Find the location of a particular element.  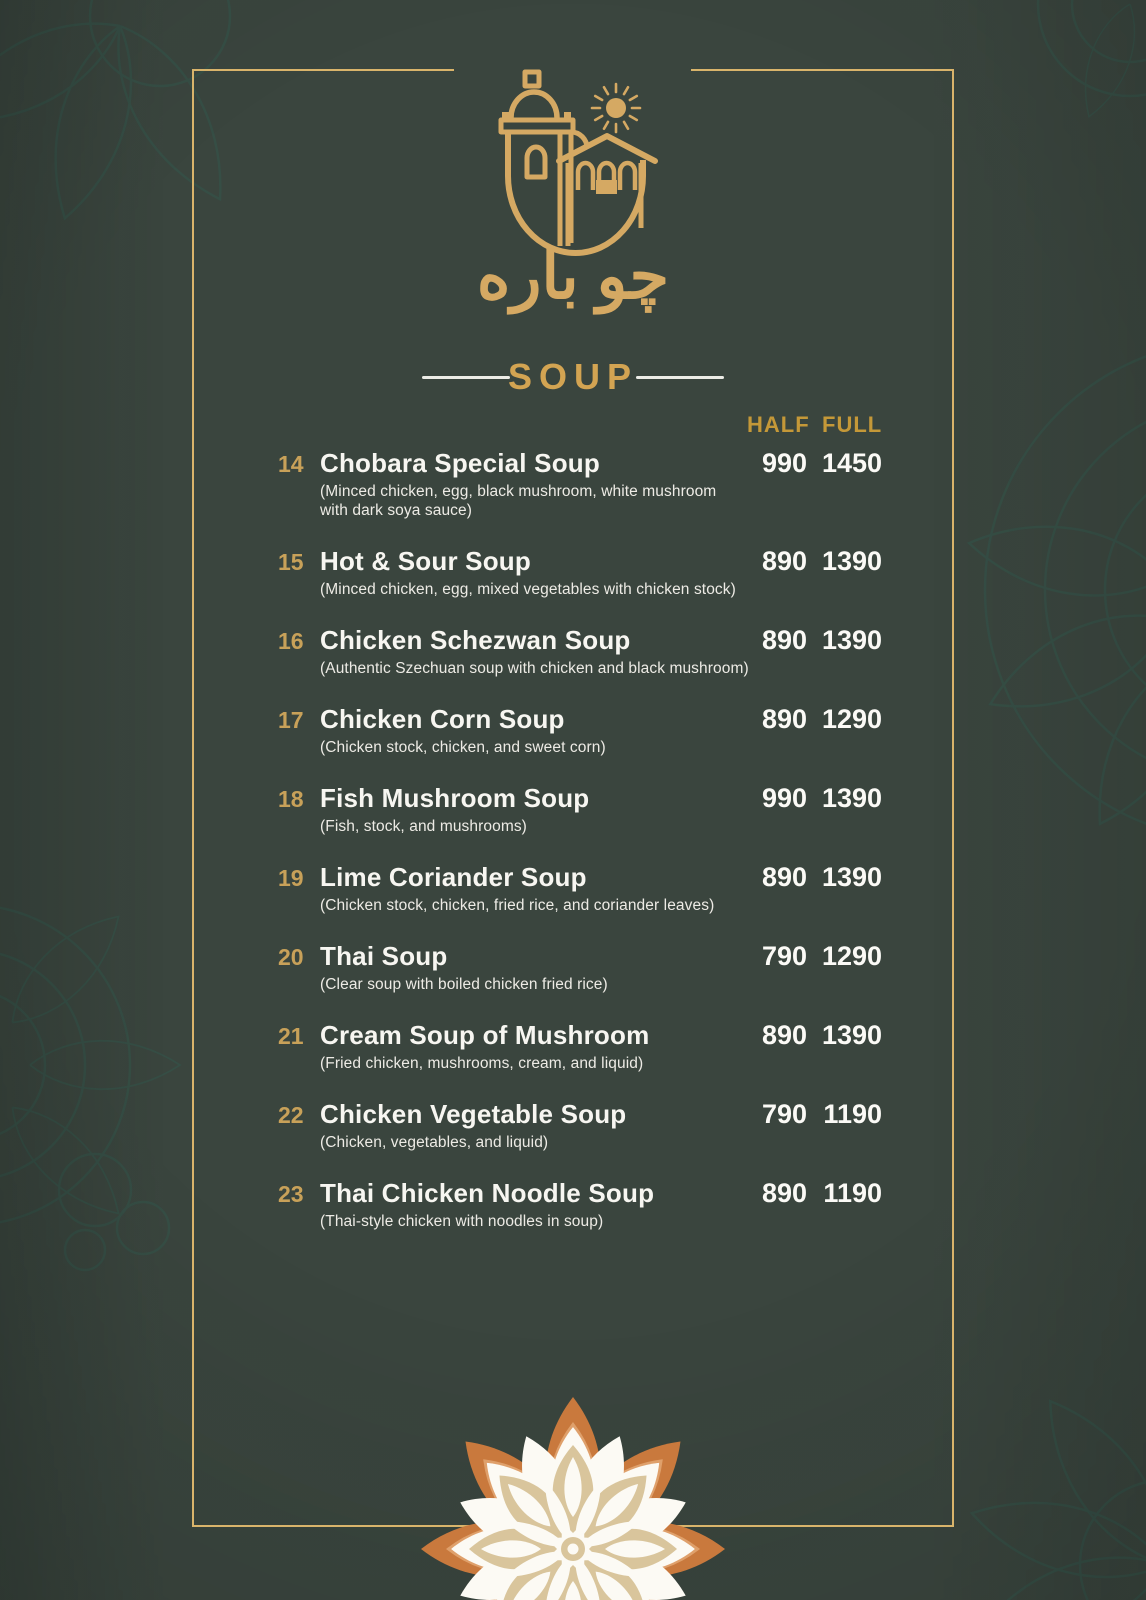

item-price-full: 1450 is located at coordinates (852, 463).